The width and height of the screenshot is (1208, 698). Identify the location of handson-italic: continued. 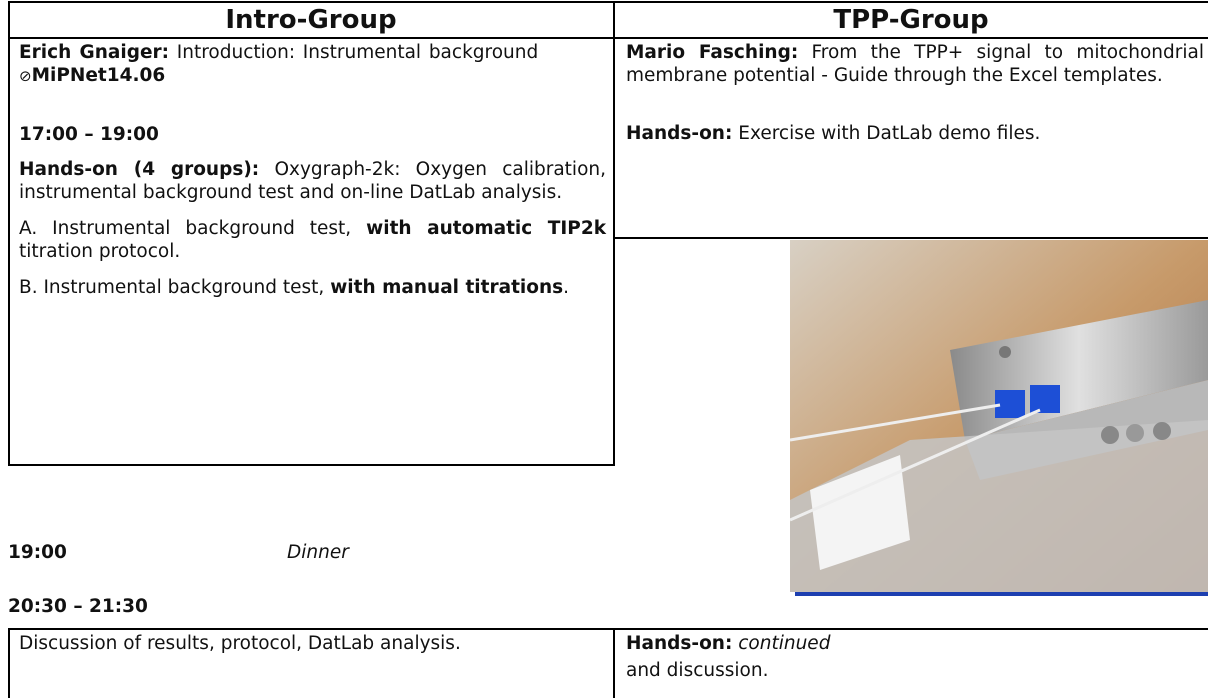
(784, 643).